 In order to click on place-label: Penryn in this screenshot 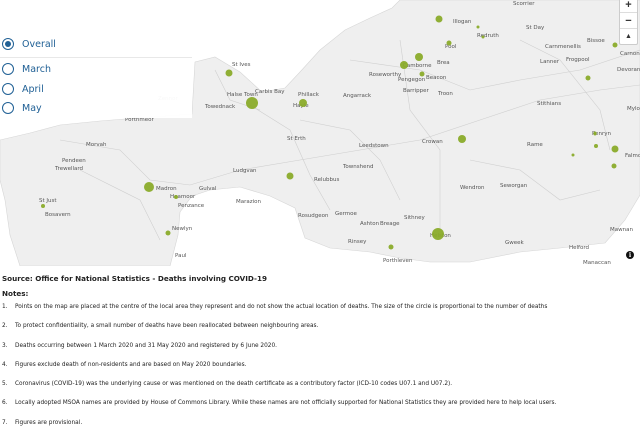, I will do `click(602, 134)`.